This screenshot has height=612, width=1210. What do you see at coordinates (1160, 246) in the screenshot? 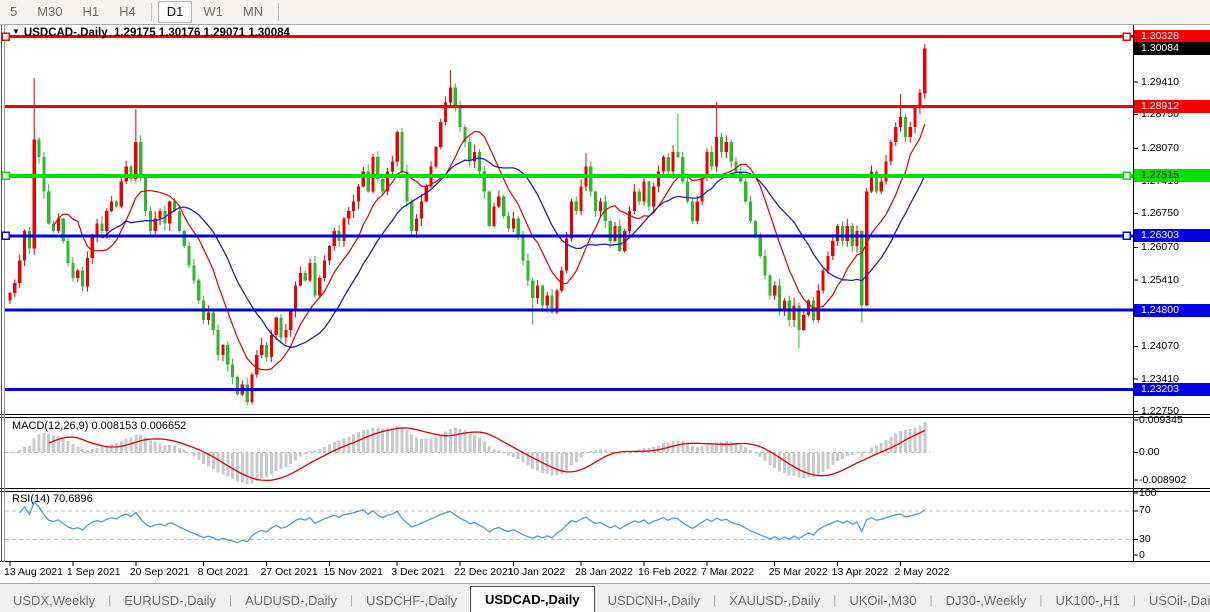
I see `price-tick-label: 1.26070` at bounding box center [1160, 246].